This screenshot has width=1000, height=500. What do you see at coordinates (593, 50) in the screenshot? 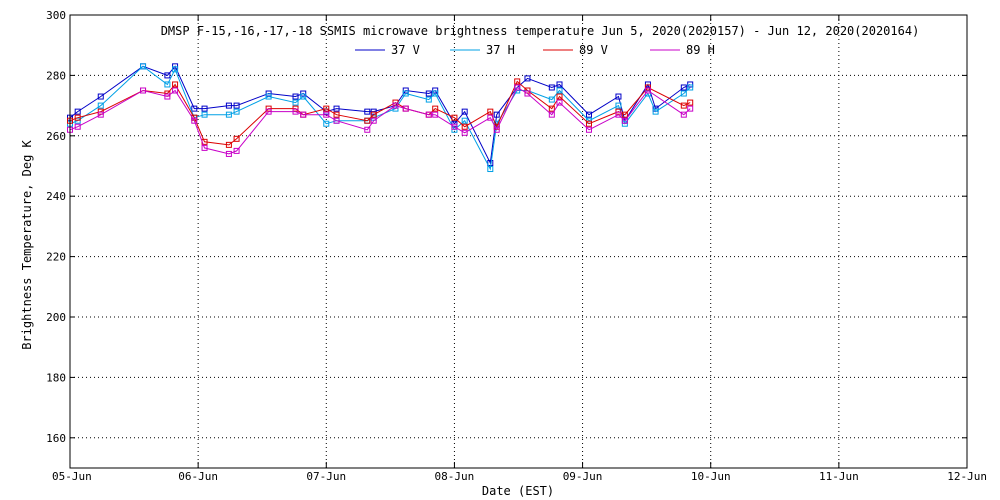
I see `legend-label: 89 V` at bounding box center [593, 50].